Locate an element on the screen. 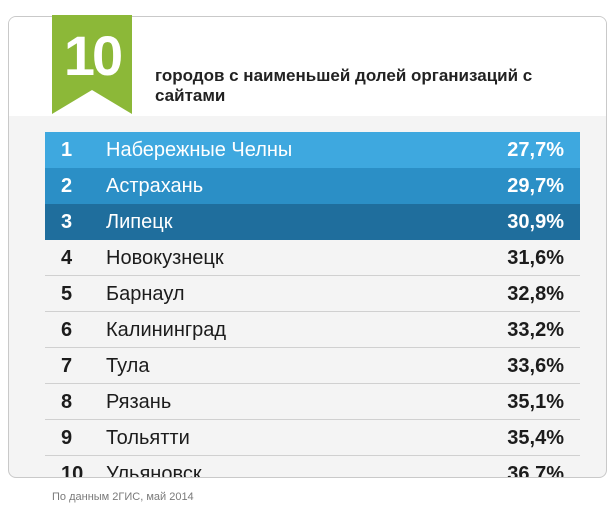  badge-ribbon-shape is located at coordinates (92, 64).